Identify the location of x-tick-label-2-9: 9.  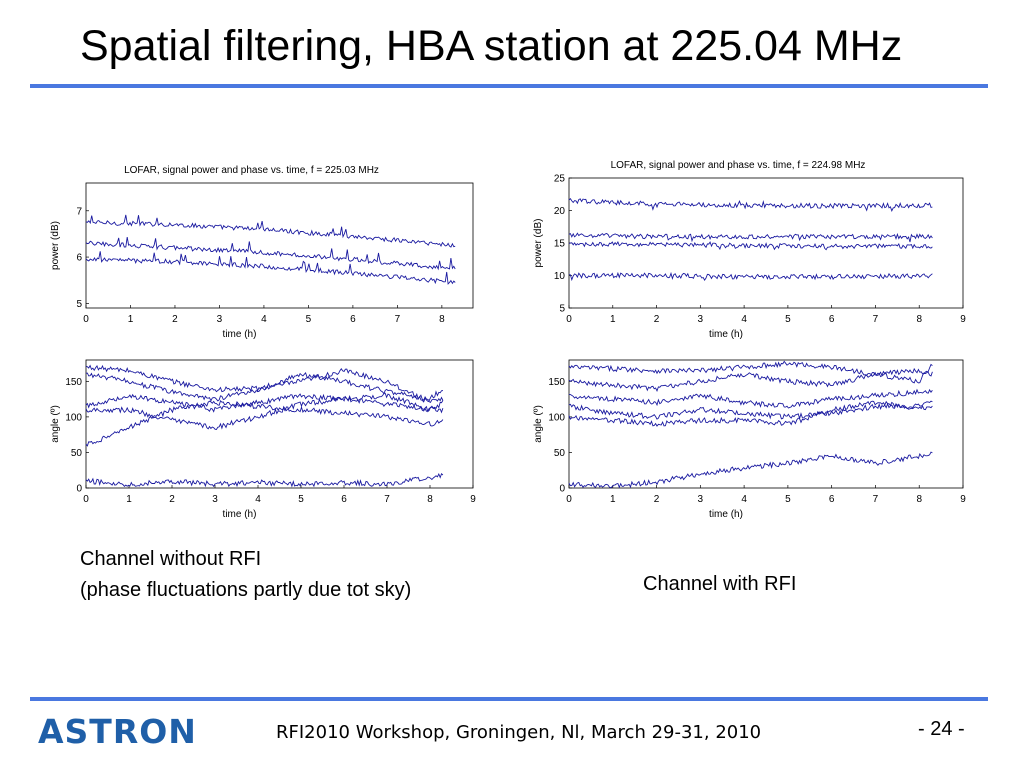
(473, 499).